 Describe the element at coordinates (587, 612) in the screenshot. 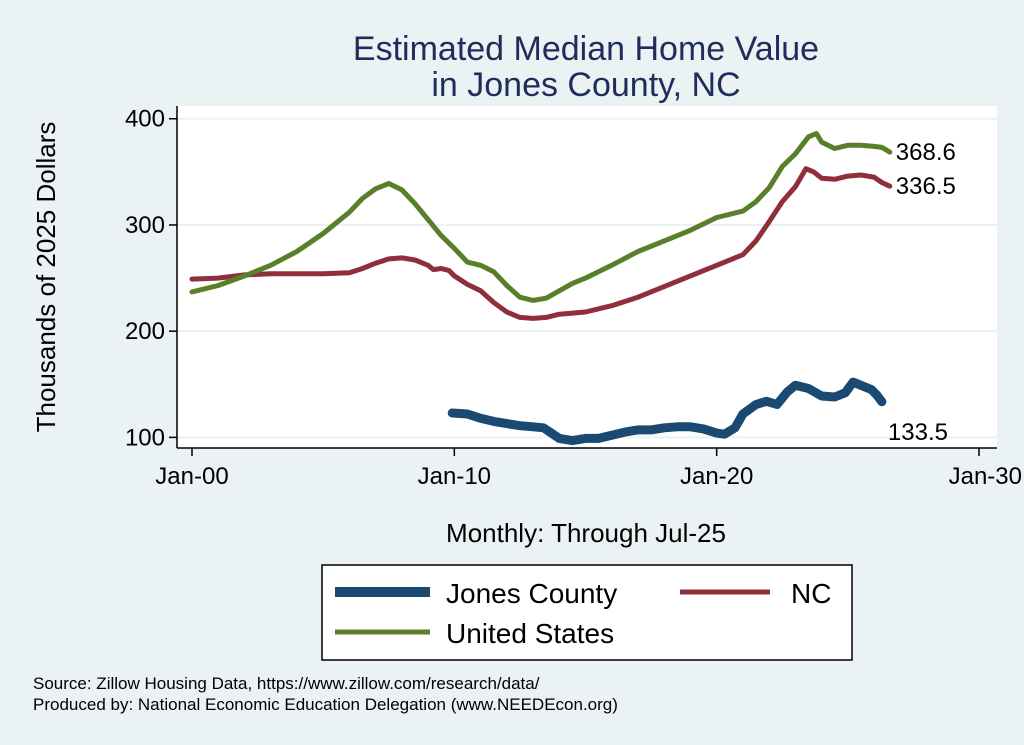

I see `legend-box` at that location.